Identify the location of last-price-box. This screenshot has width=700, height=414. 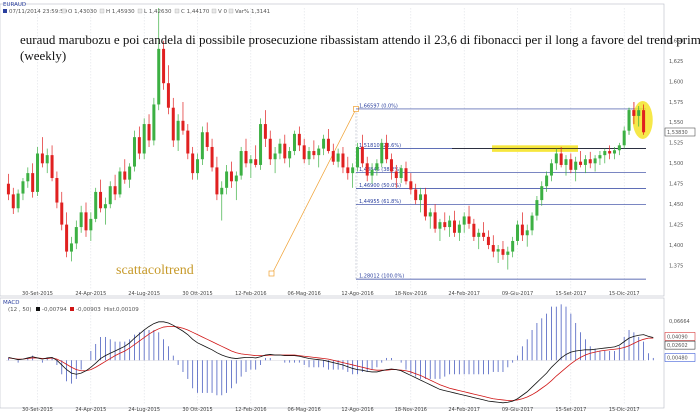
(680, 132).